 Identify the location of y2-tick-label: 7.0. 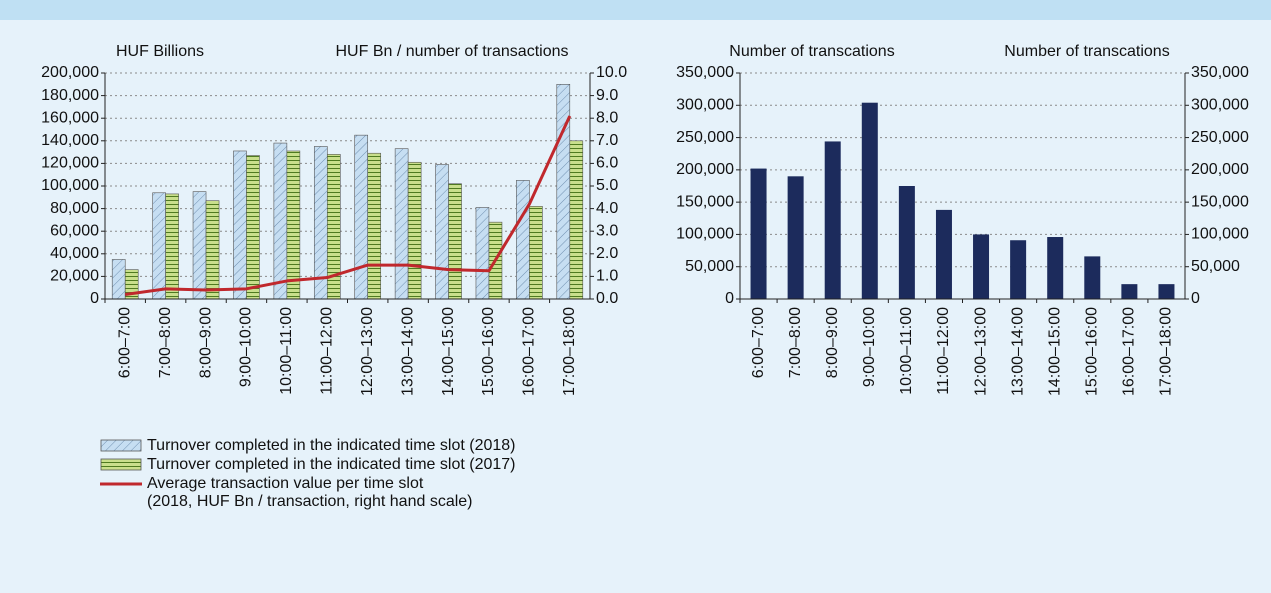
(607, 140).